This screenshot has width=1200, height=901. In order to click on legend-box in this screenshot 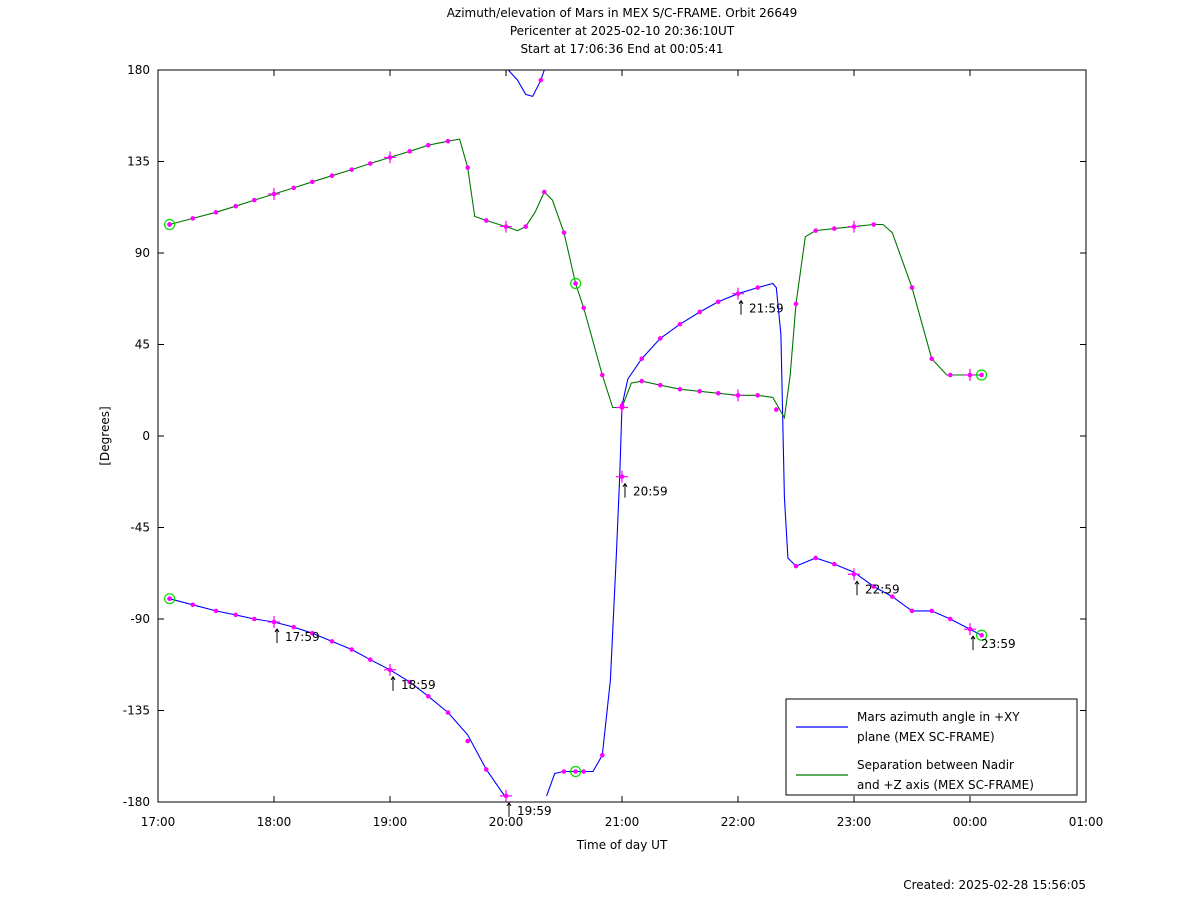, I will do `click(931, 747)`.